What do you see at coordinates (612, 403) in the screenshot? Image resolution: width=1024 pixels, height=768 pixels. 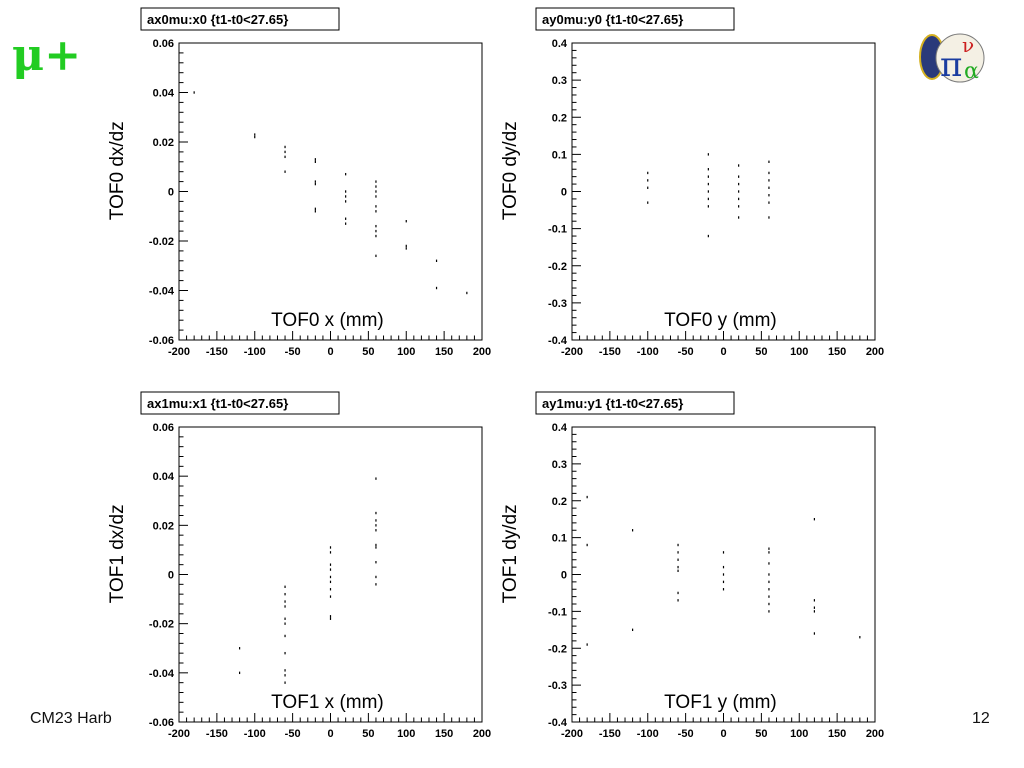 I see `chart-title: ay1mu:y1 {t1-t0<27.65}` at bounding box center [612, 403].